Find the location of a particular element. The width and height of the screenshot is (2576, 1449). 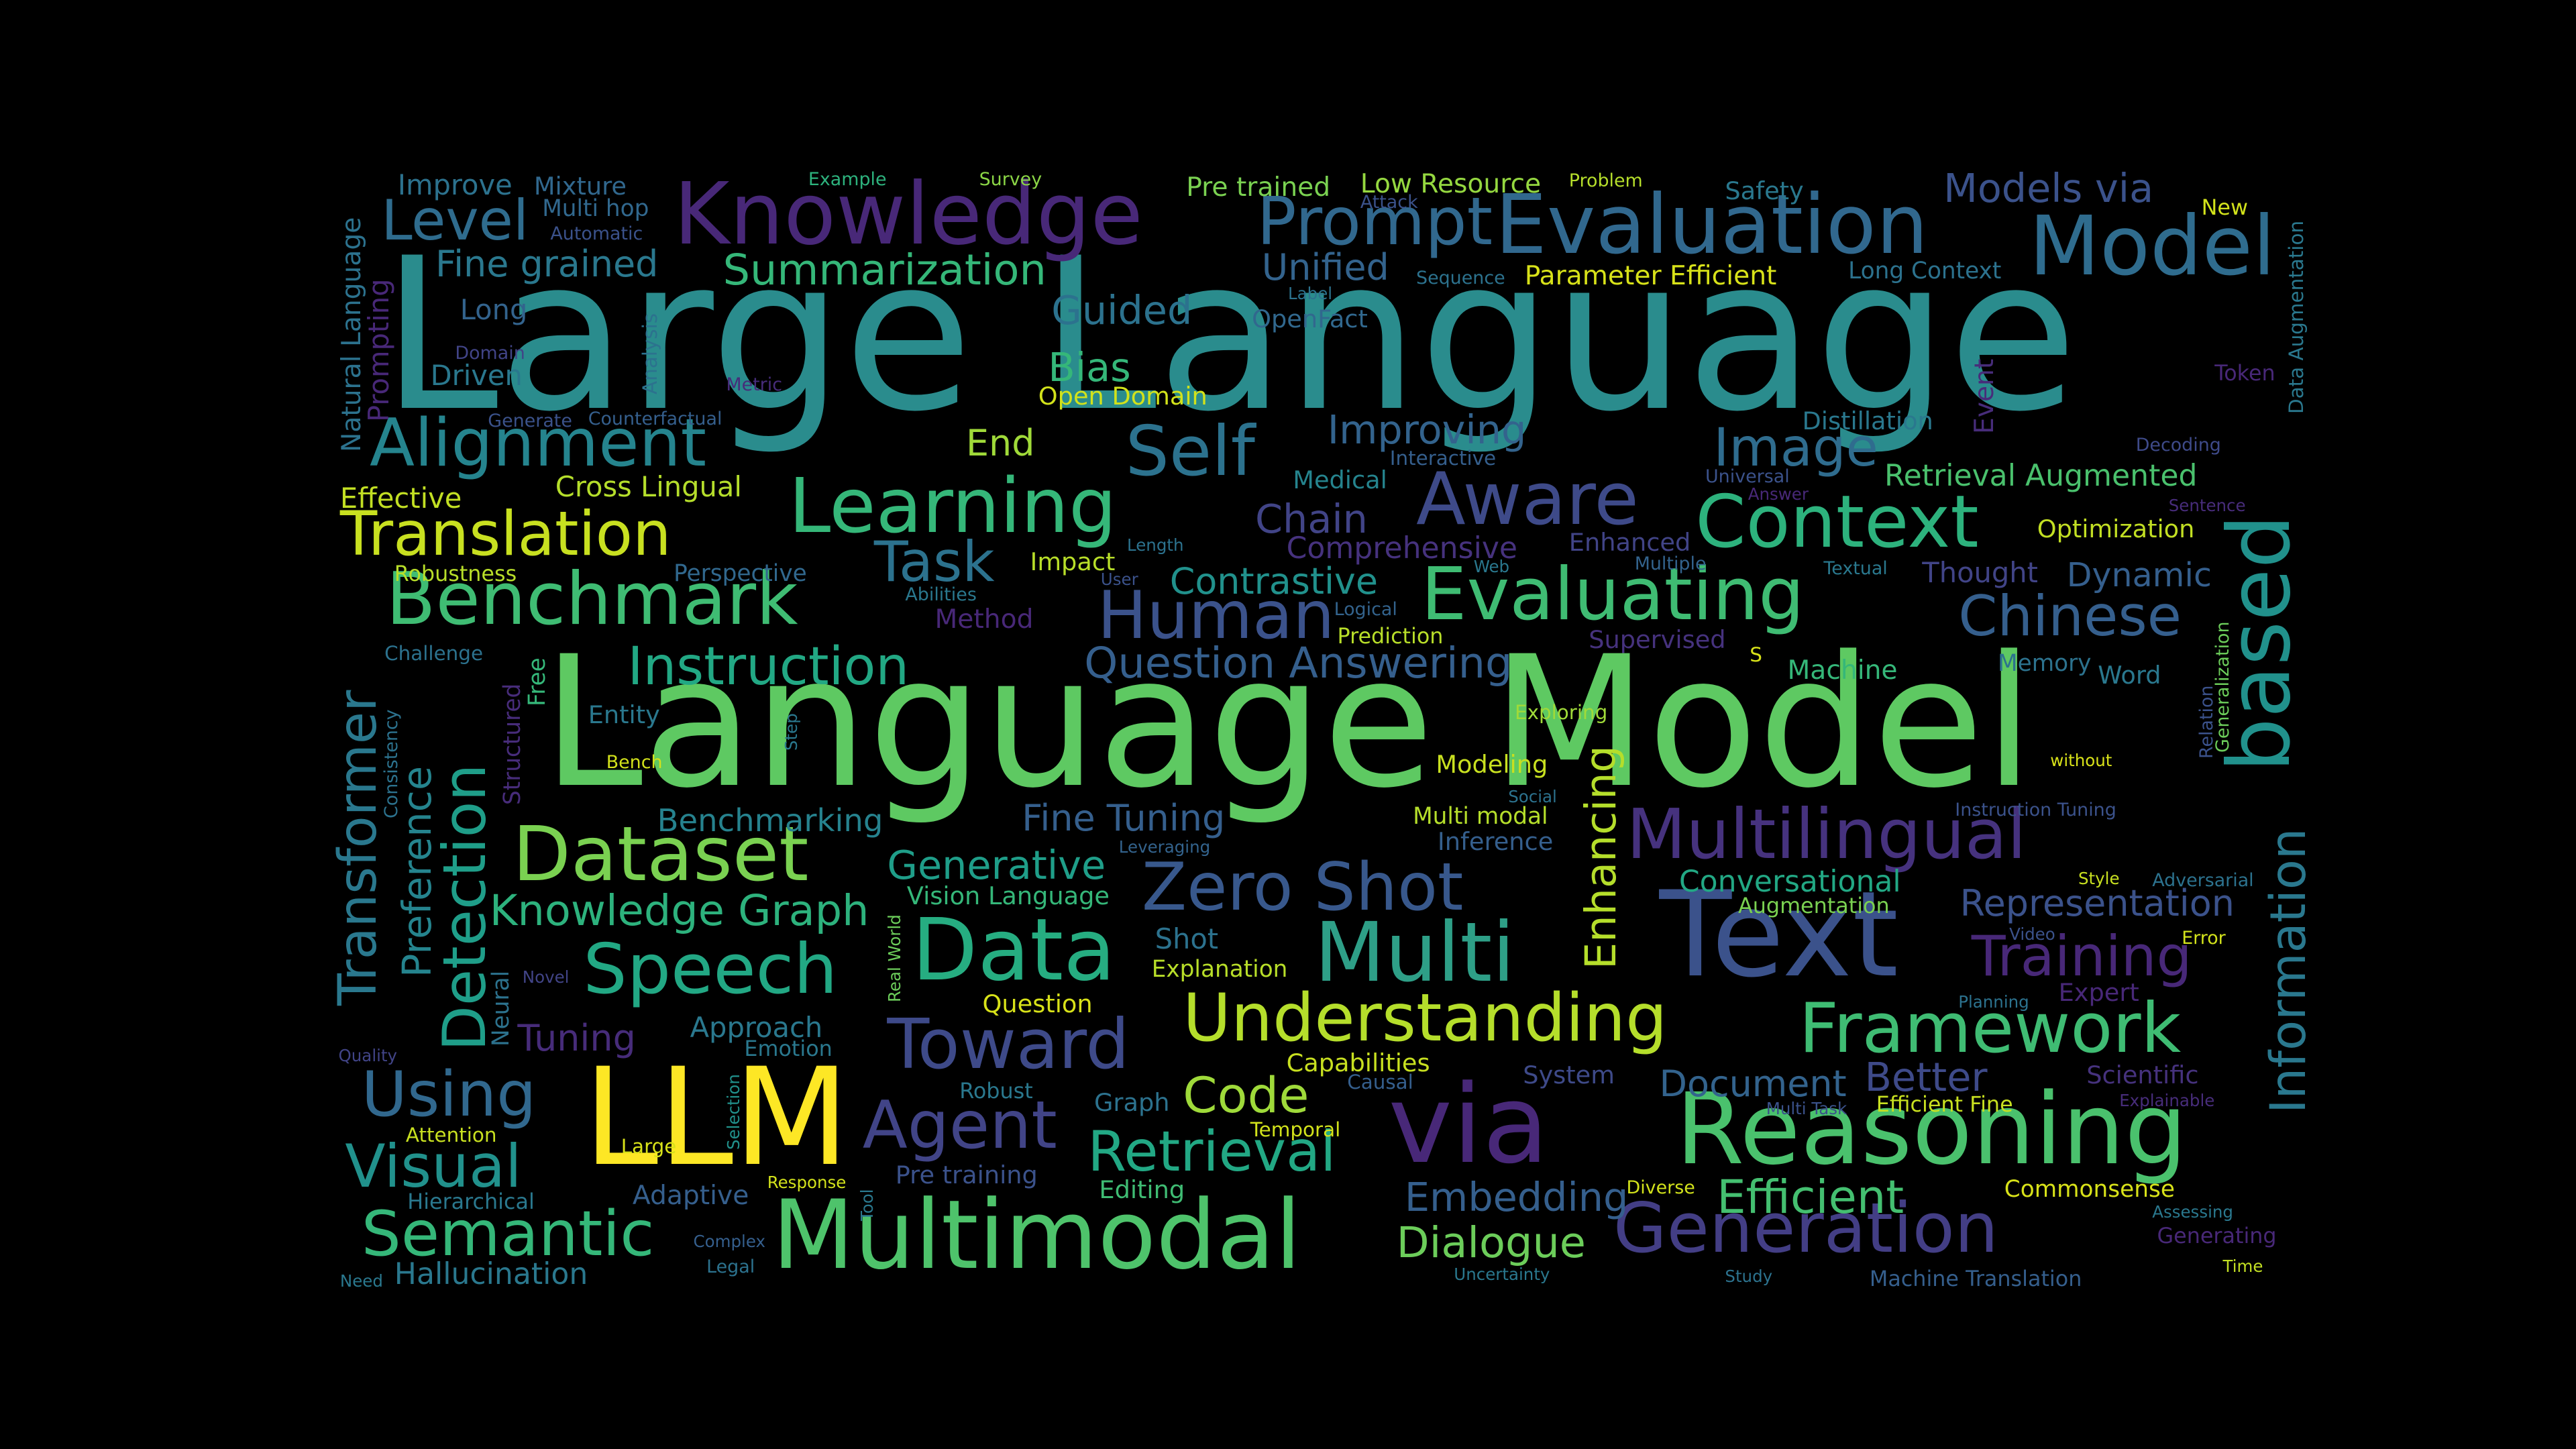

word-sequence: Sequence is located at coordinates (1460, 277).